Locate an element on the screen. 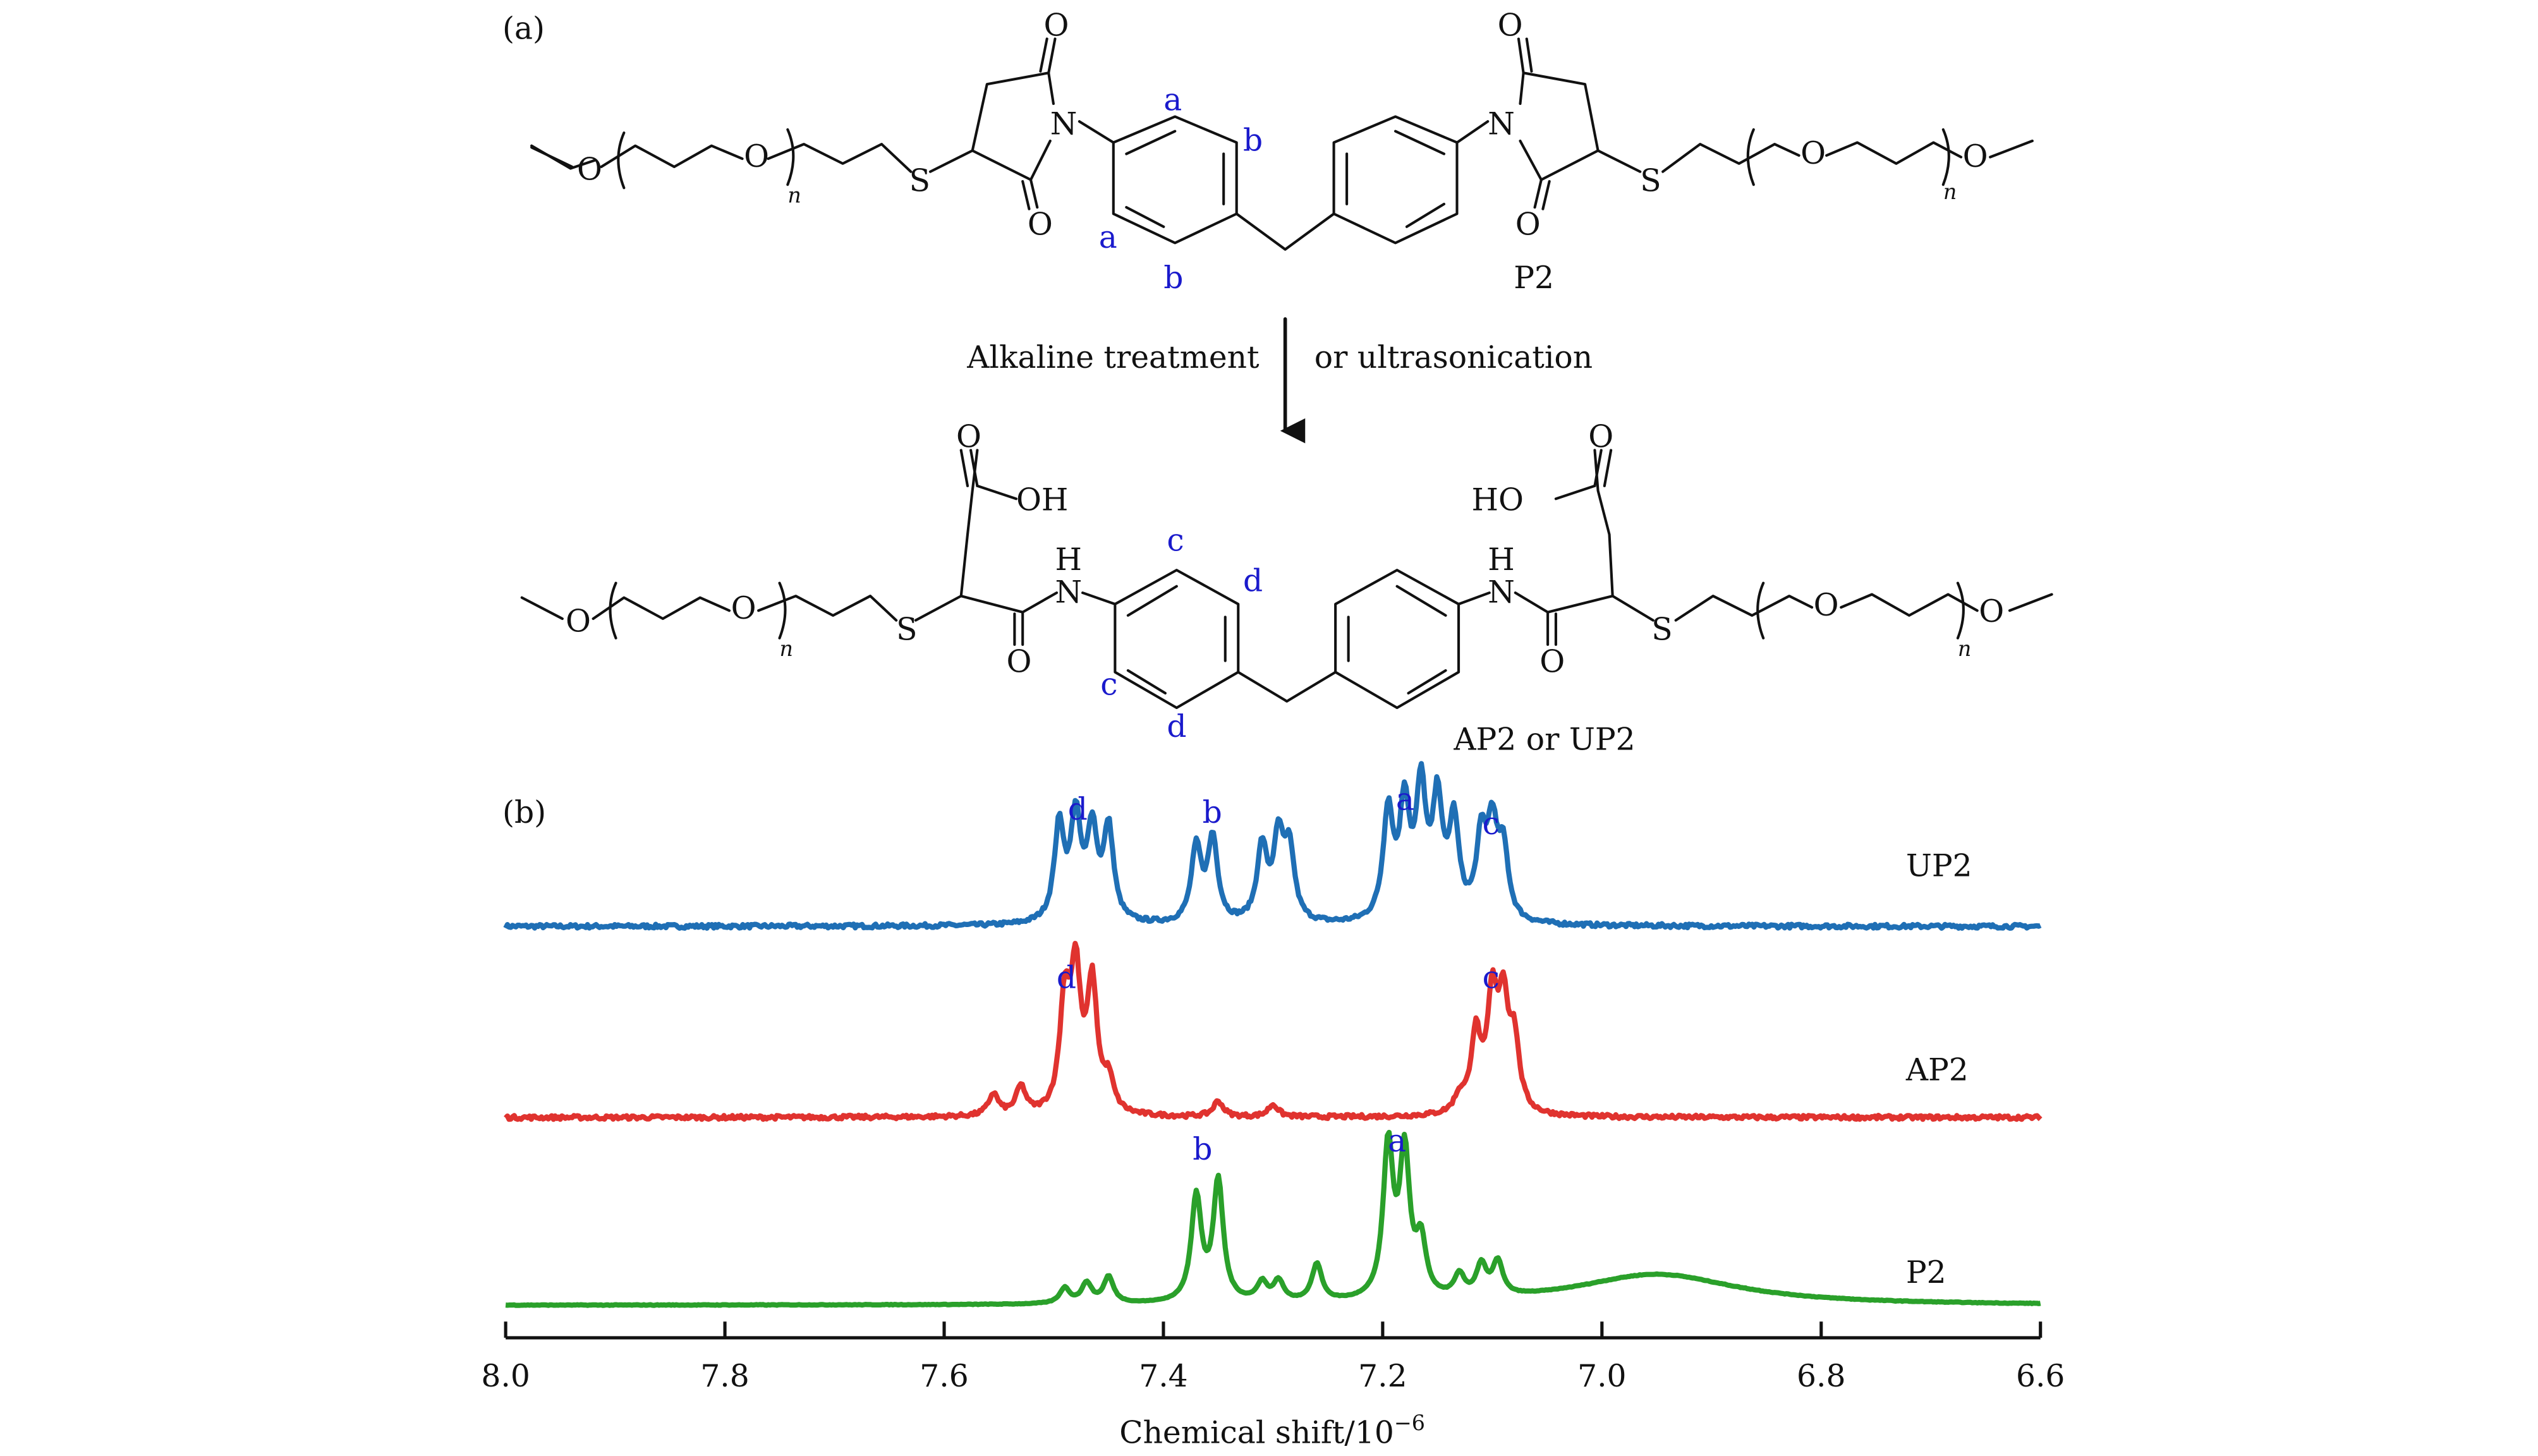 The image size is (2538, 1456). x-axis-ticks: 8.0 7.8 7.6 7.4 7.2 7.0 6.8 6.6 is located at coordinates (1273, 1357).